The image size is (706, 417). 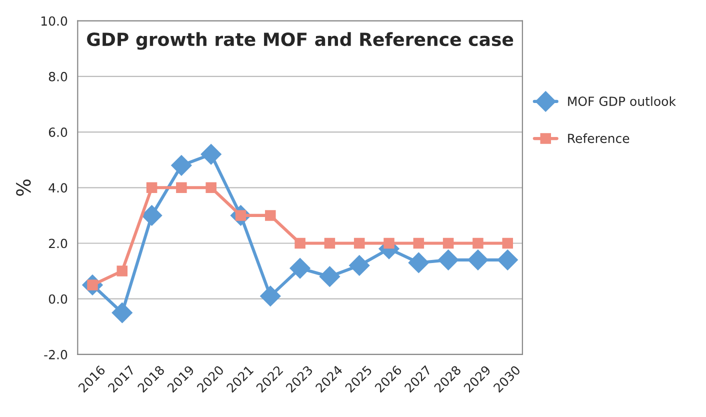 What do you see at coordinates (54, 21) in the screenshot?
I see `y-tick-label: 10.0` at bounding box center [54, 21].